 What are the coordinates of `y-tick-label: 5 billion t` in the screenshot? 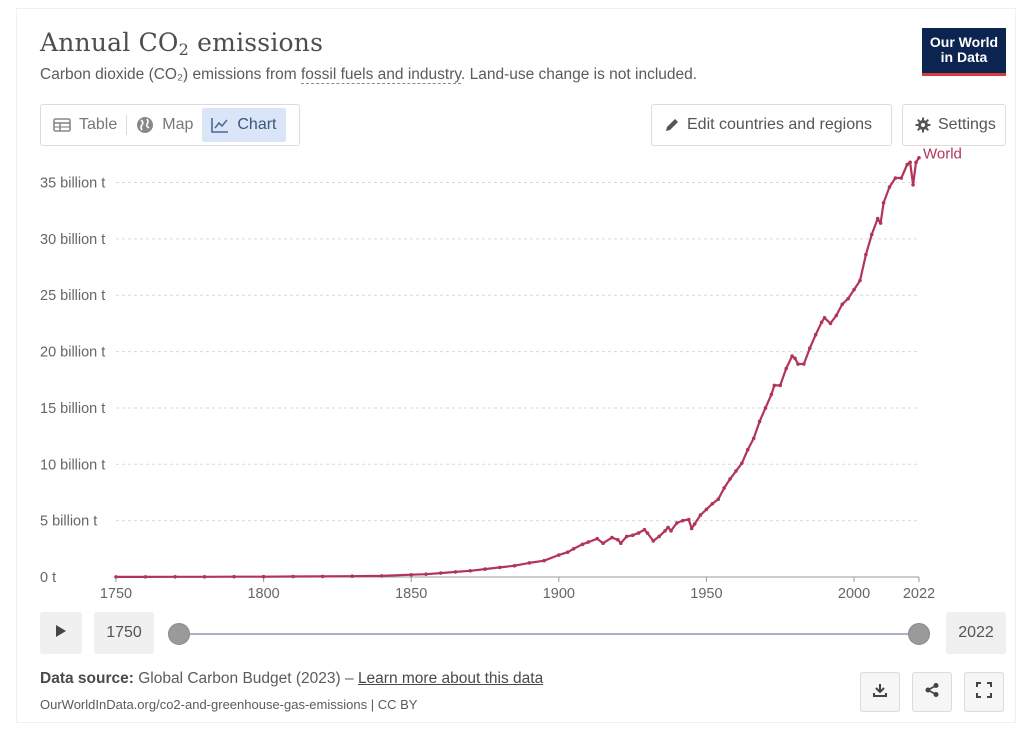 It's located at (68, 522).